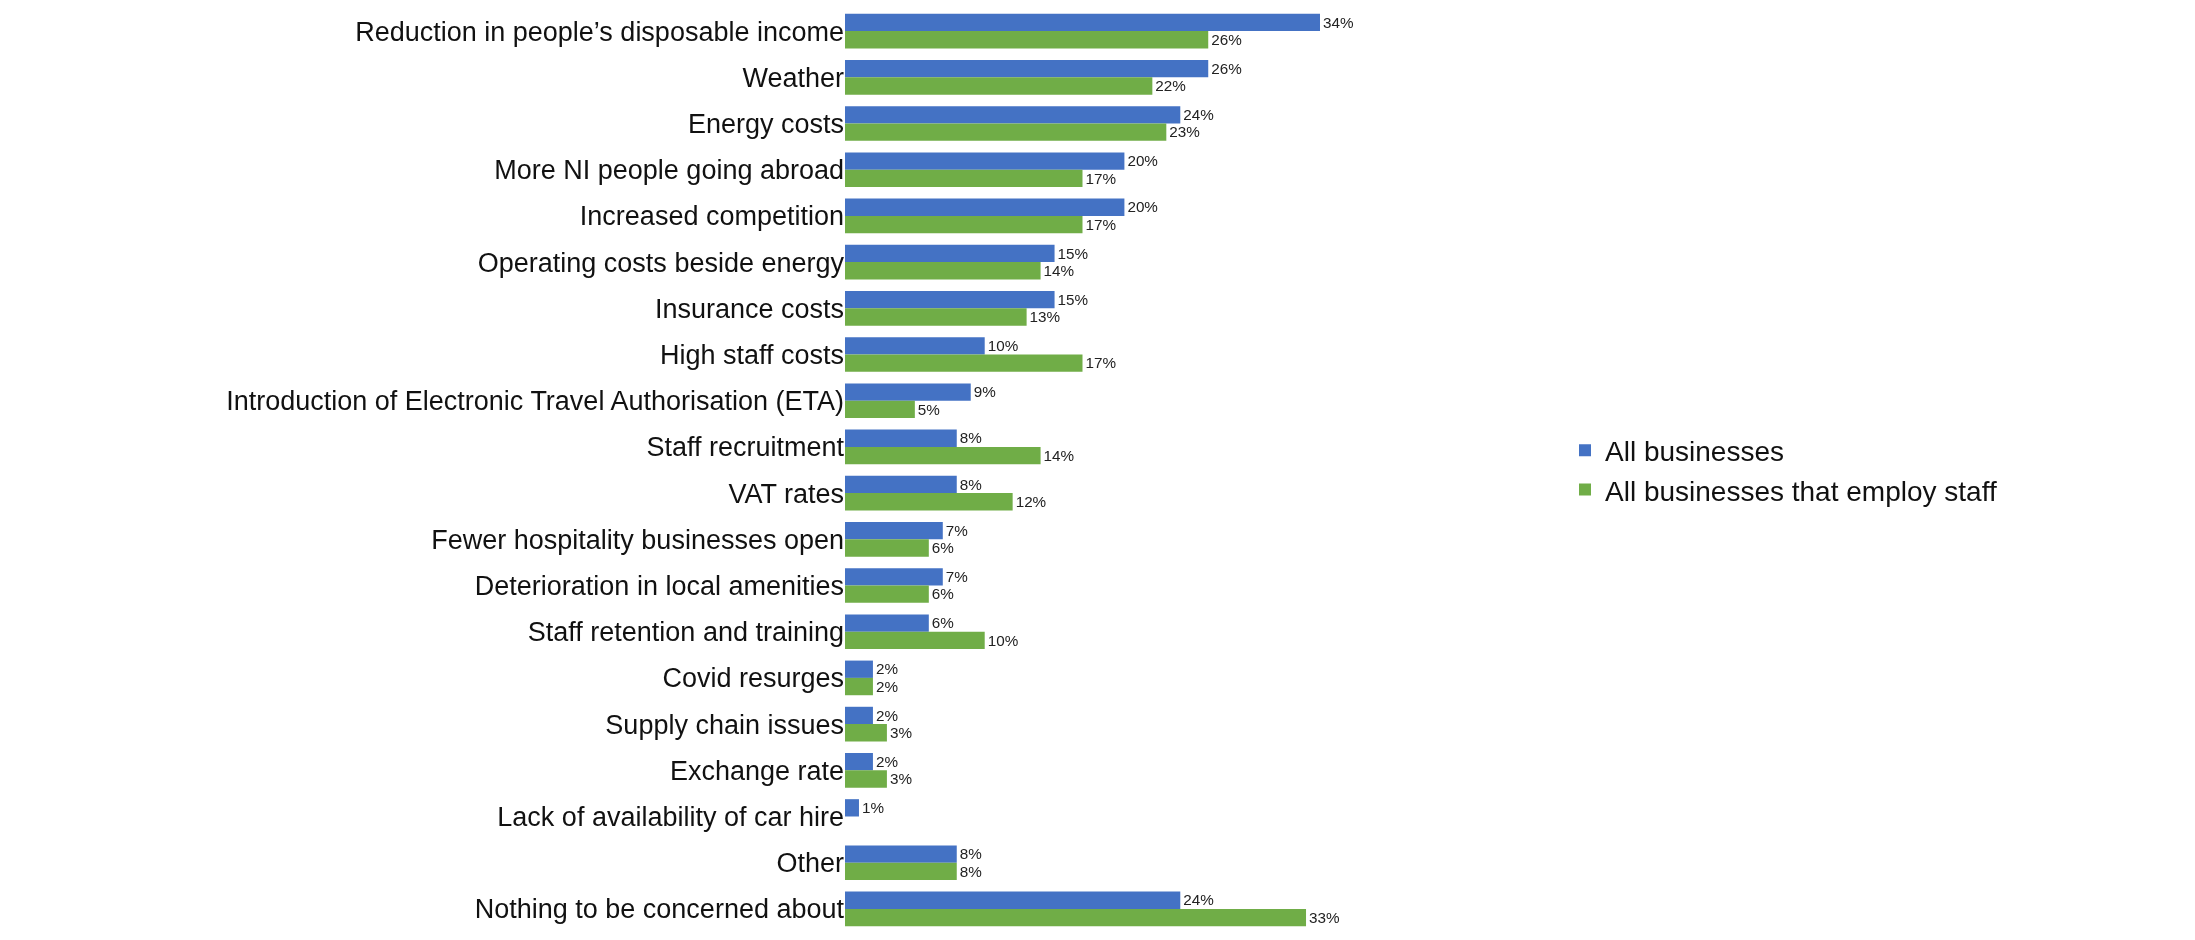 The image size is (2195, 940). I want to click on y-tick-label: Supply chain issues, so click(724, 724).